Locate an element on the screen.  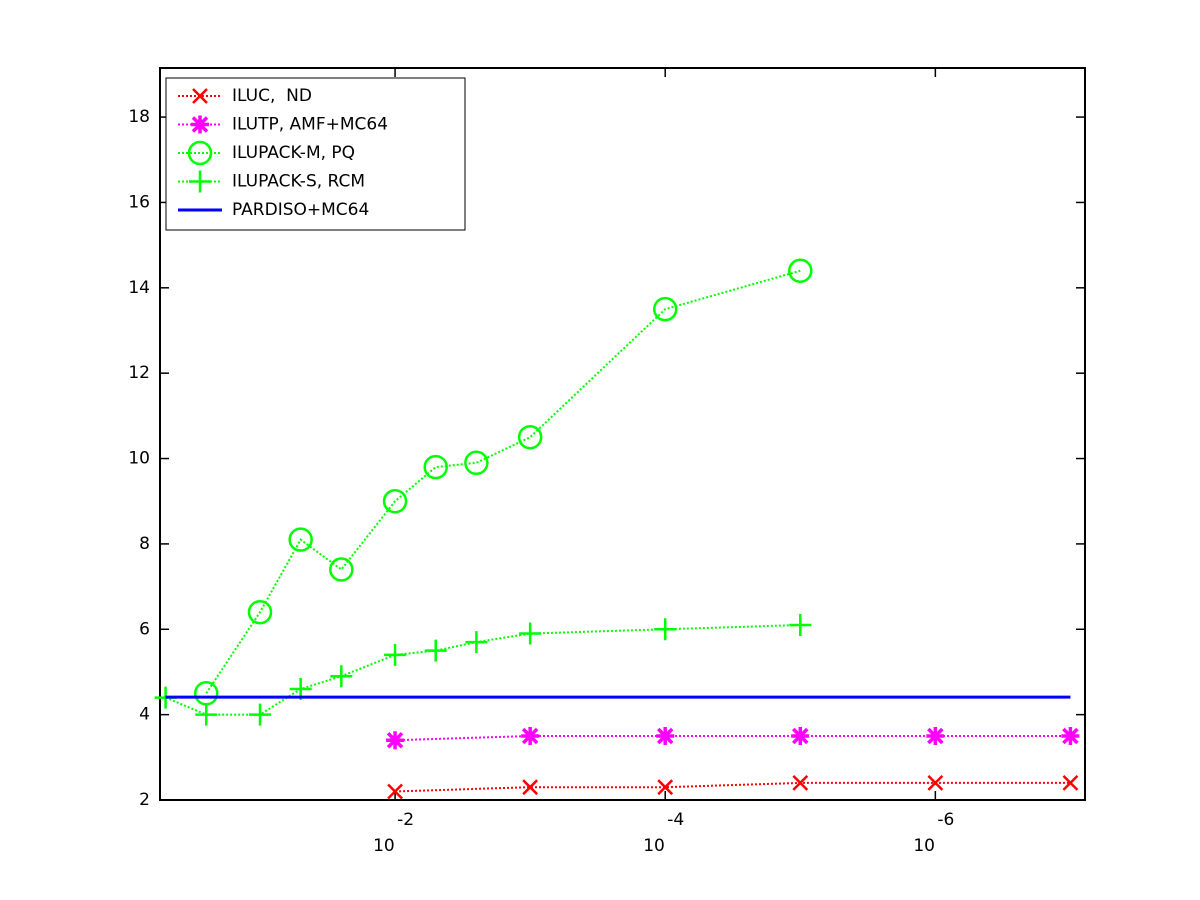
y-tick-label: 14 is located at coordinates (139, 288).